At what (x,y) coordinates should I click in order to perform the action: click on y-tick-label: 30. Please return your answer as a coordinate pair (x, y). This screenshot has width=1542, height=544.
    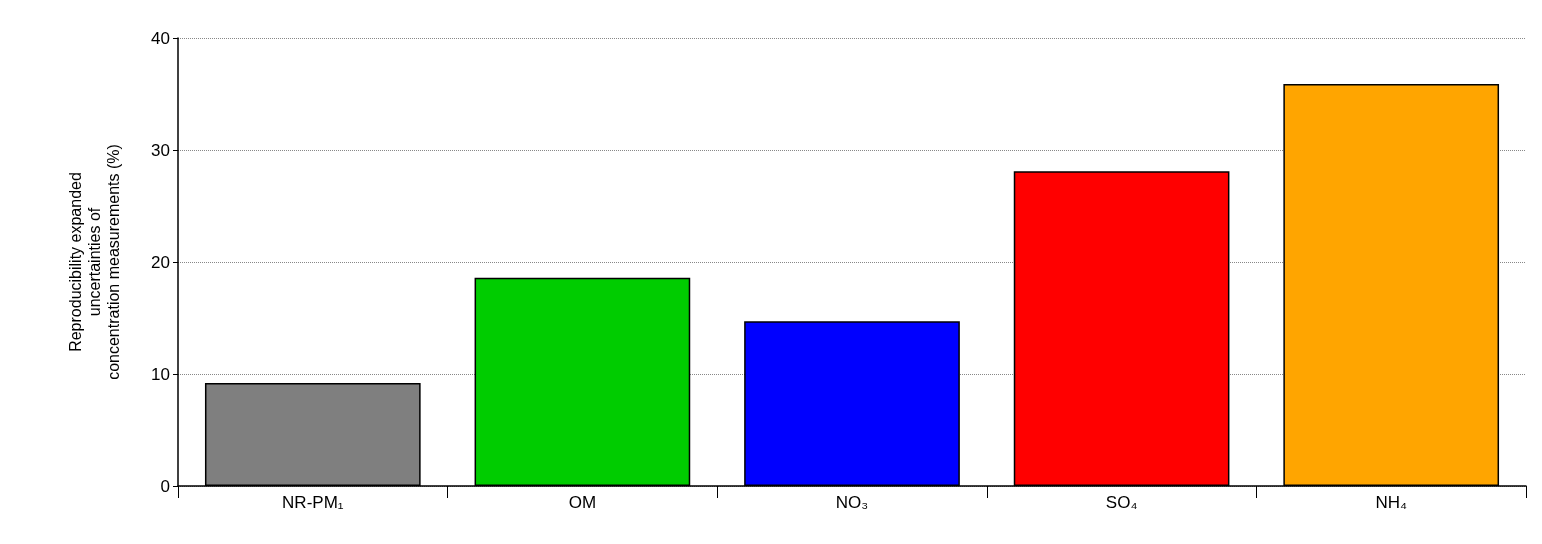
    Looking at the image, I should click on (160, 150).